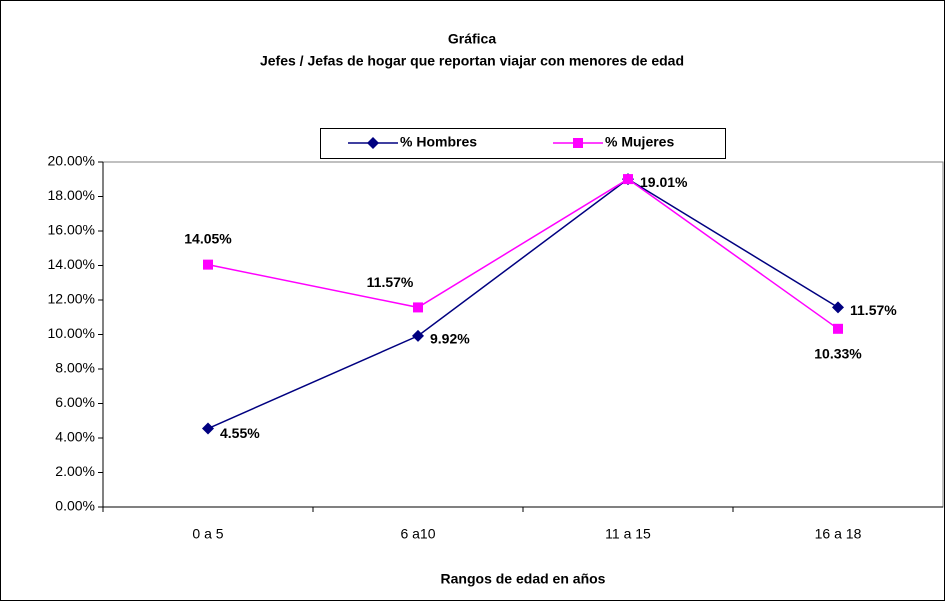 The image size is (945, 601). Describe the element at coordinates (838, 354) in the screenshot. I see `data-label: 10.33%` at that location.